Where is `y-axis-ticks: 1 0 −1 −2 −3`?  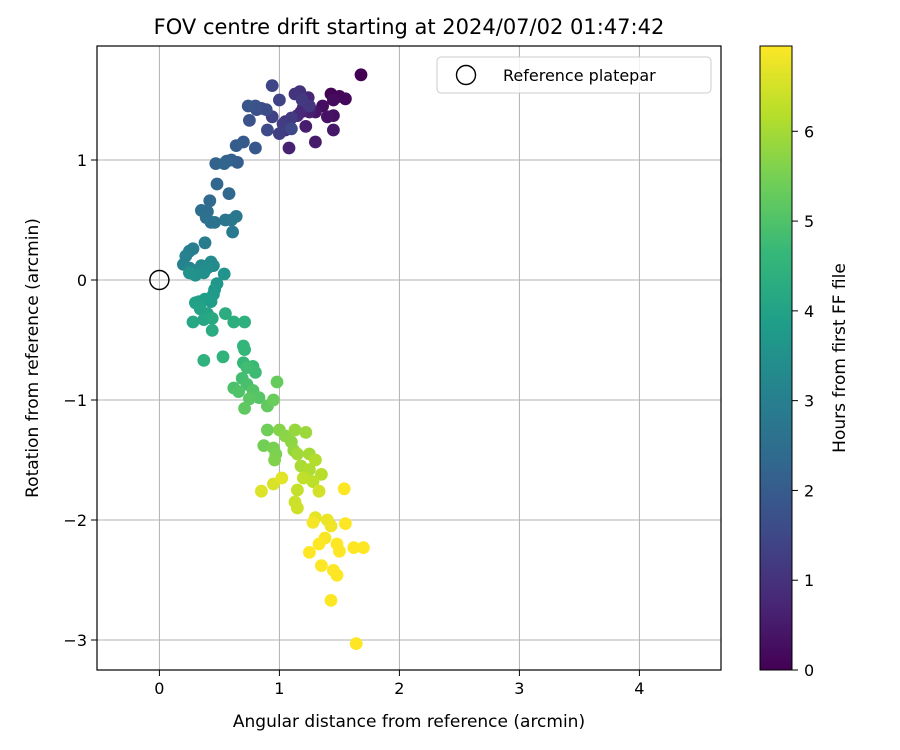 y-axis-ticks: 1 0 −1 −2 −3 is located at coordinates (80, 400).